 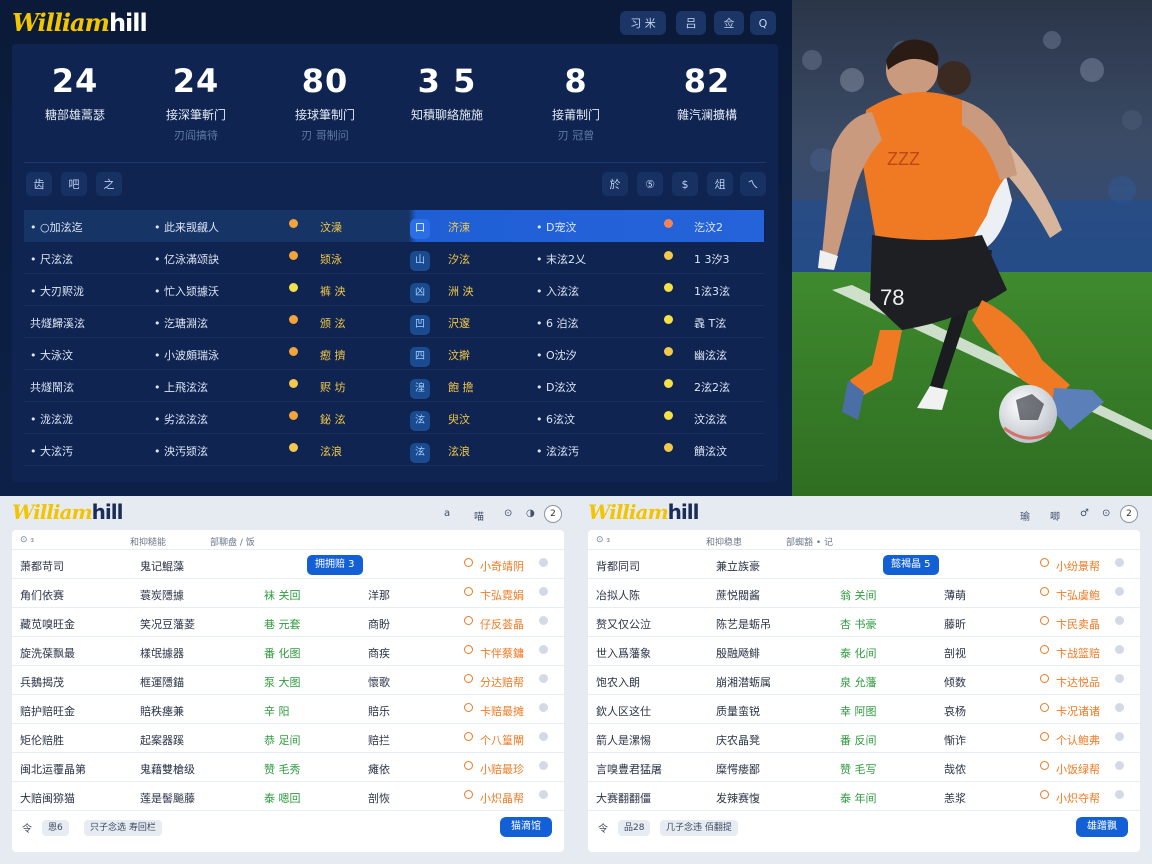 What do you see at coordinates (459, 259) in the screenshot?
I see `odds-value: 汐泫` at bounding box center [459, 259].